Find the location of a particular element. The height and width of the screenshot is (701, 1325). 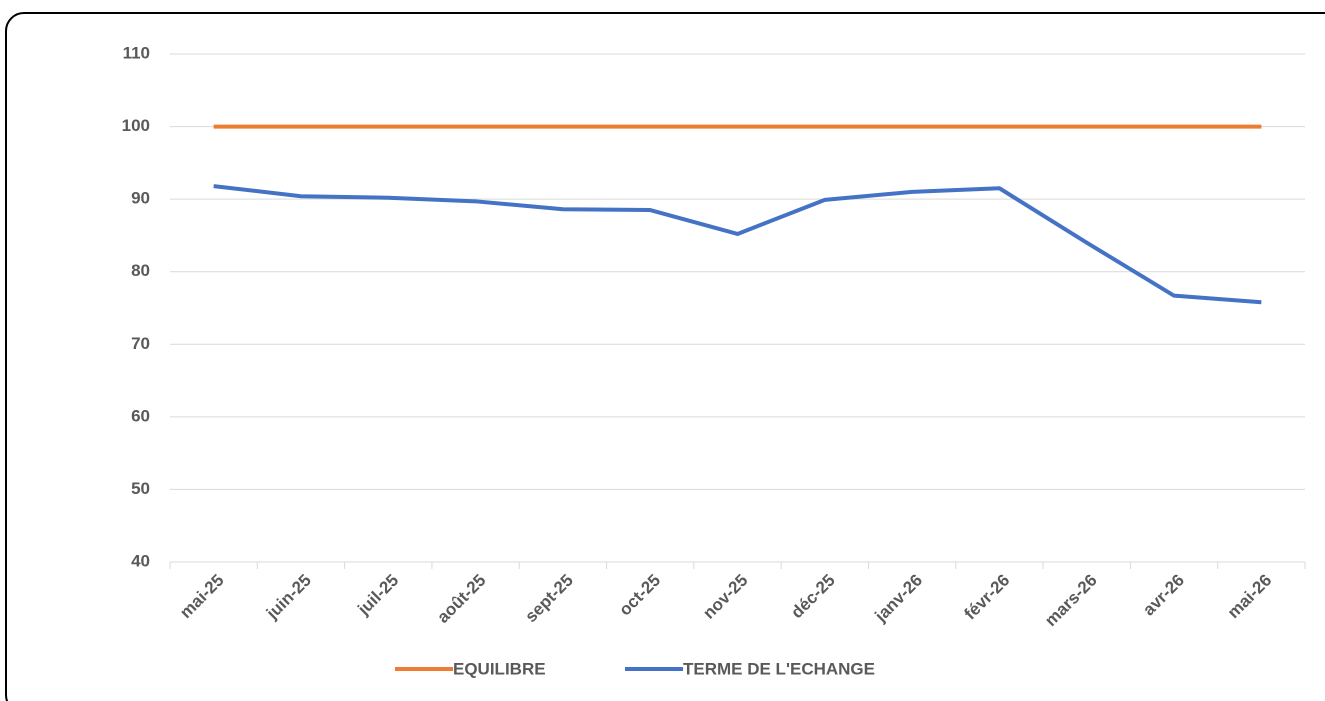

y-tick-label: 70 is located at coordinates (140, 343).